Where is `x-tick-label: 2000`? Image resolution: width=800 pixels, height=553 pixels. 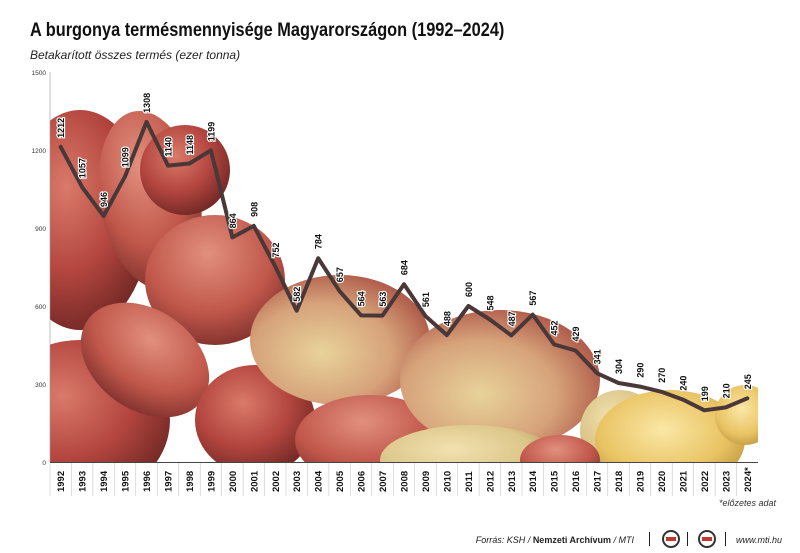
x-tick-label: 2000 is located at coordinates (233, 481).